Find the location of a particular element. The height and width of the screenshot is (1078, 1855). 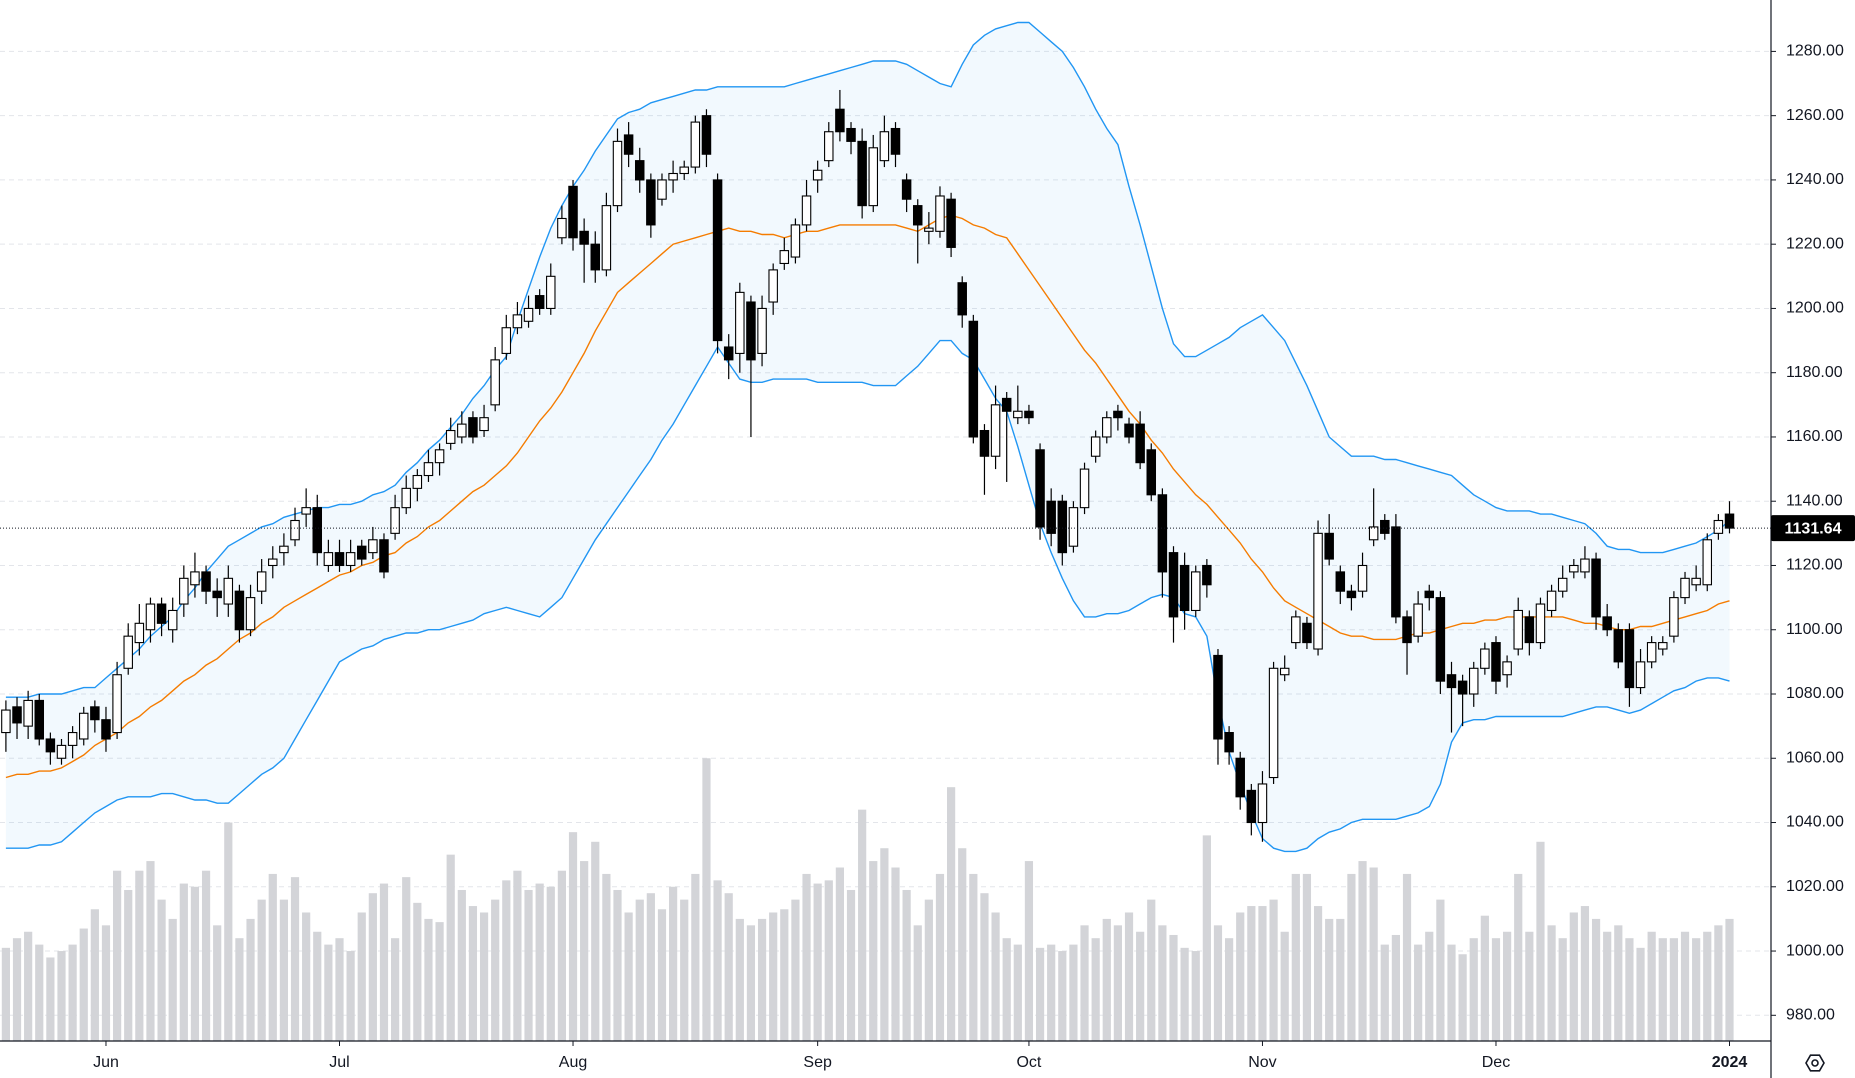

y-tick-label: 1280.00 is located at coordinates (1815, 51).